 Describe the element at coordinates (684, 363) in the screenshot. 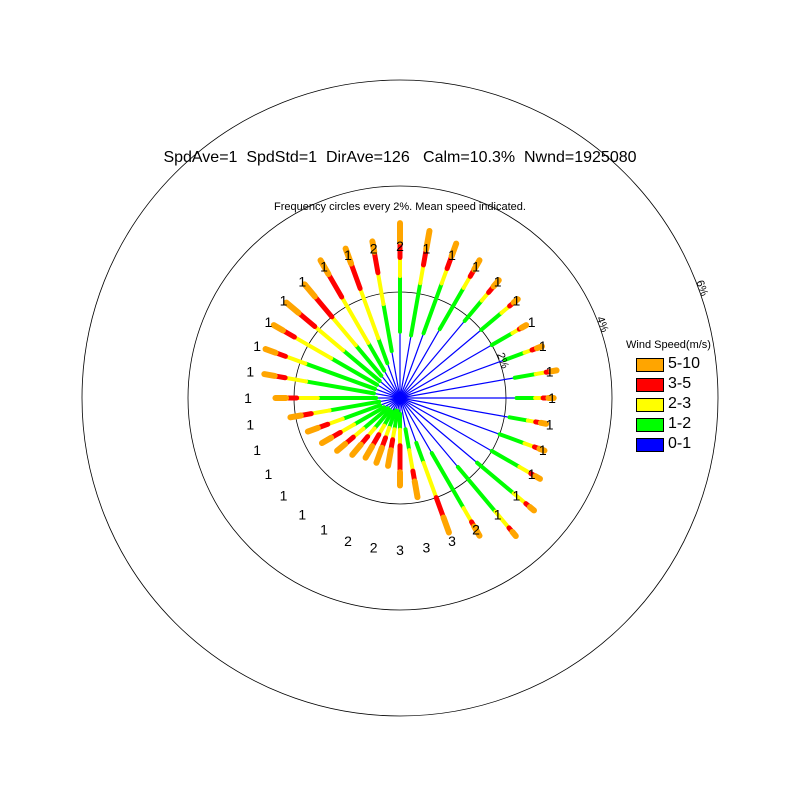

I see `legend-label: 5-10` at that location.